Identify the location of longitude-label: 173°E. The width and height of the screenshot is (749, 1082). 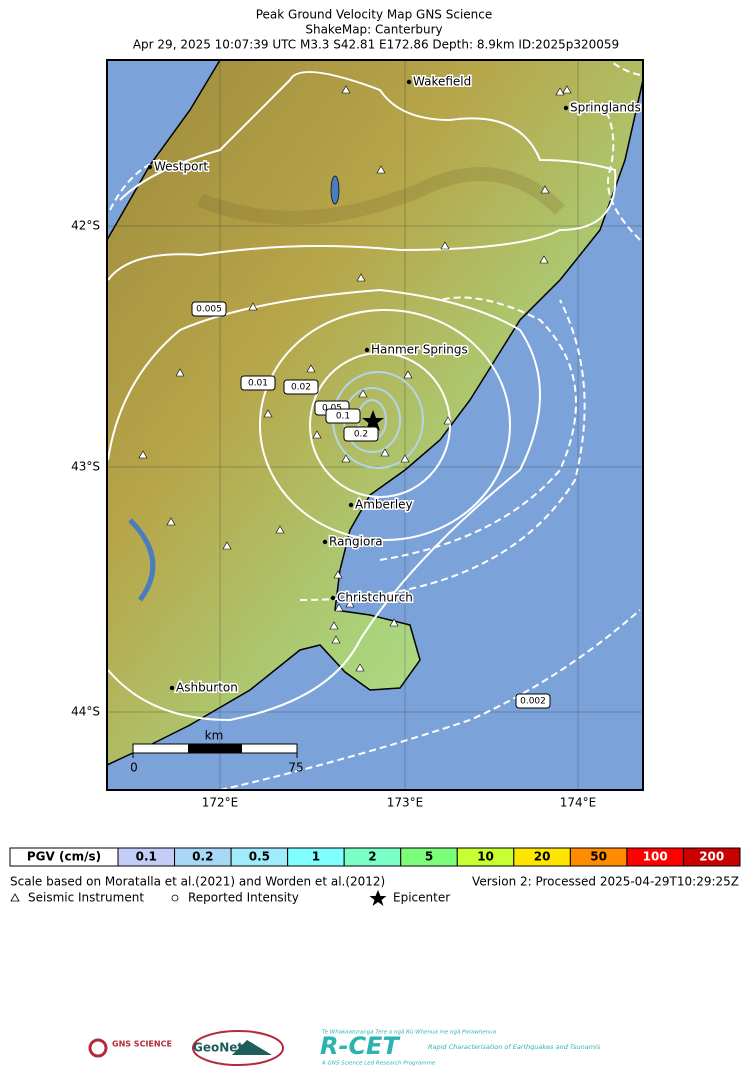
(405, 803).